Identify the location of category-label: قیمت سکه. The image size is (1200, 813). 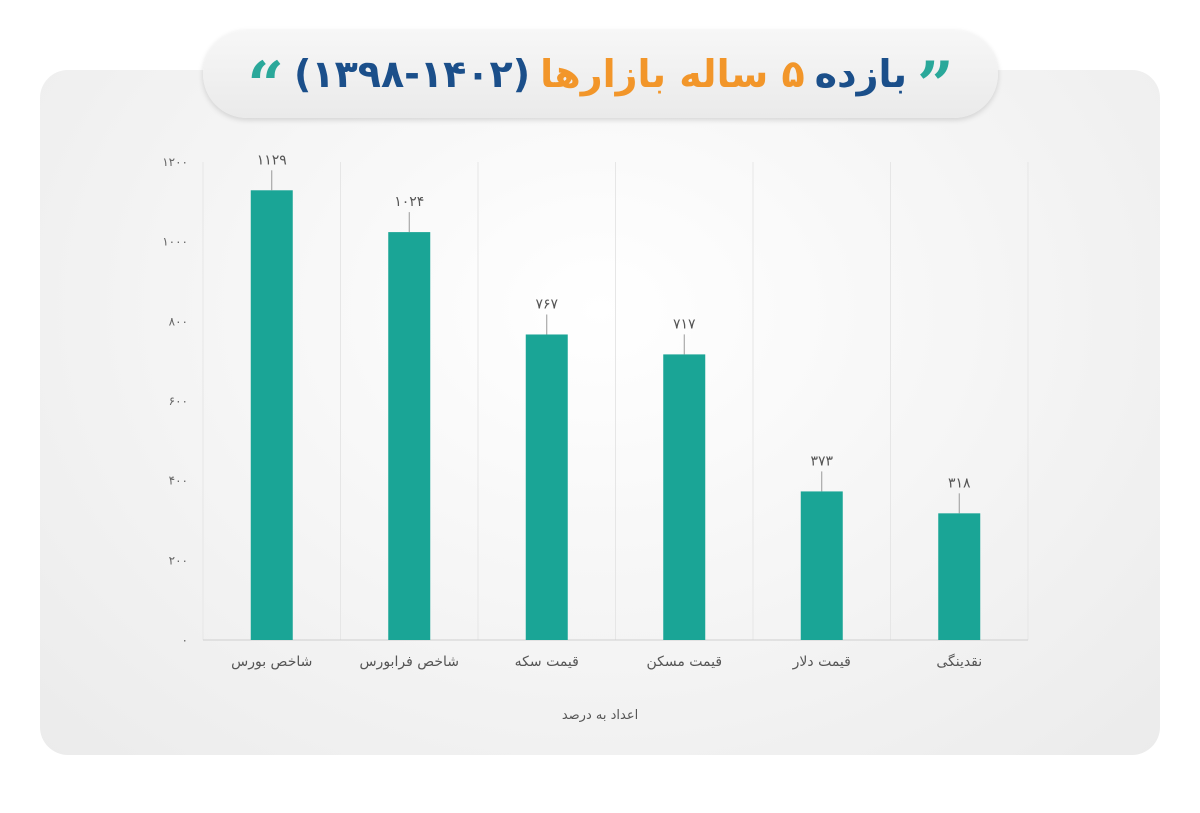
(547, 662).